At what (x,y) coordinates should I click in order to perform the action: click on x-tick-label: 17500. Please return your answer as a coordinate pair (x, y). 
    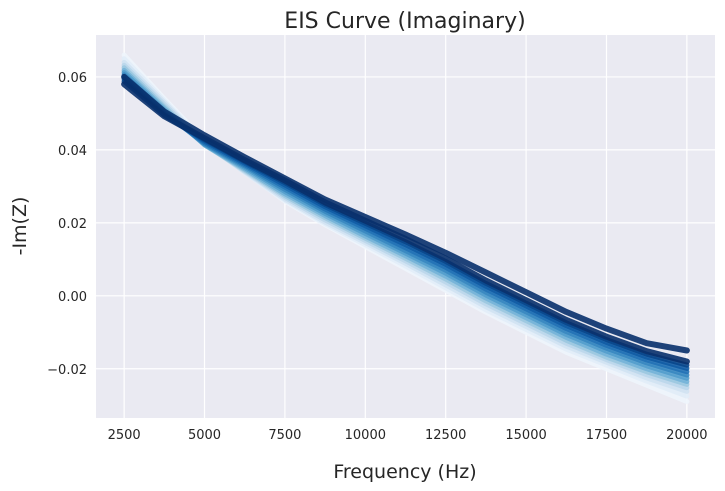
    Looking at the image, I should click on (606, 435).